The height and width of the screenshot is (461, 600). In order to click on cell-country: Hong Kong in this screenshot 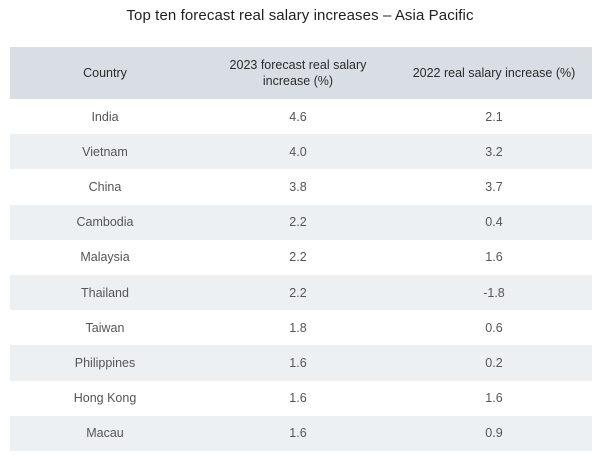, I will do `click(105, 398)`.